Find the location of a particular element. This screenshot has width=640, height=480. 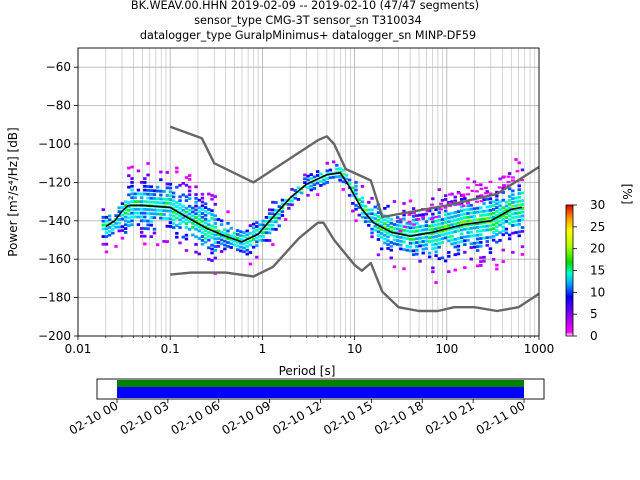

y-tick-label: −180 is located at coordinates (54, 298).